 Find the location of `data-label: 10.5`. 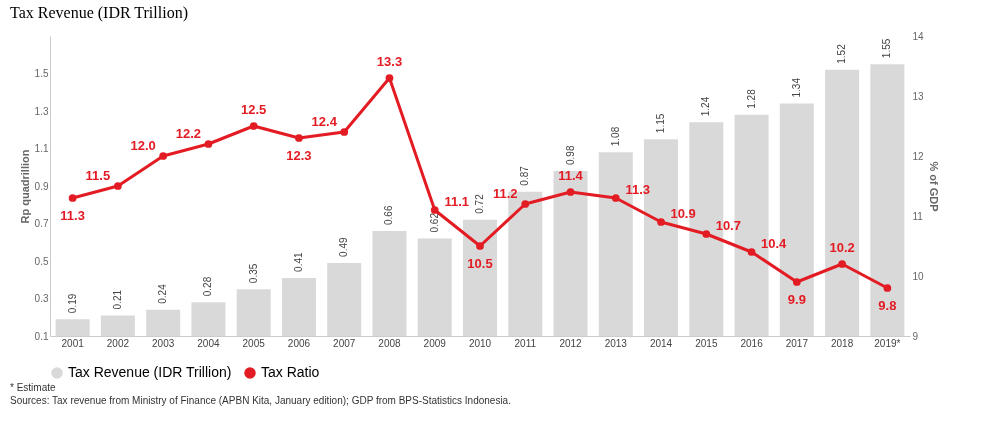

data-label: 10.5 is located at coordinates (480, 263).